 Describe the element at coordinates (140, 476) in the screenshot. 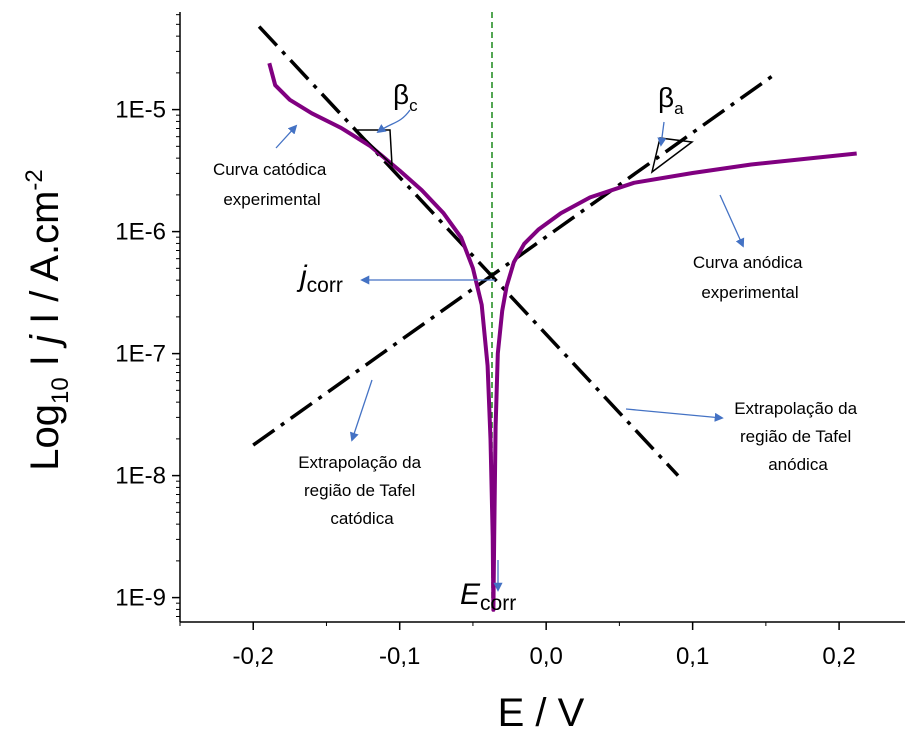

I see `y-tick-label: 1E-8` at that location.